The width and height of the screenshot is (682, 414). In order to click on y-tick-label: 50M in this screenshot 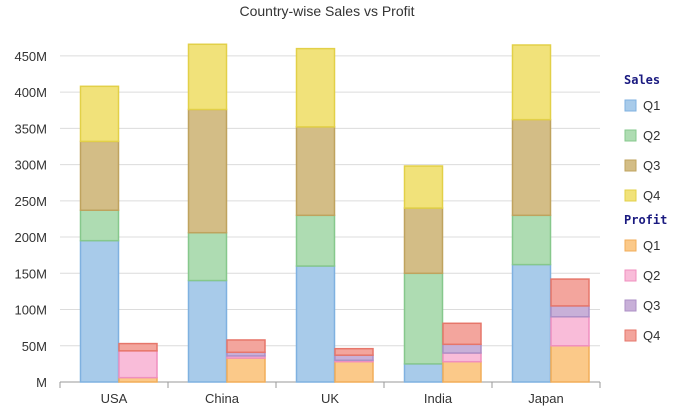, I will do `click(34, 346)`.